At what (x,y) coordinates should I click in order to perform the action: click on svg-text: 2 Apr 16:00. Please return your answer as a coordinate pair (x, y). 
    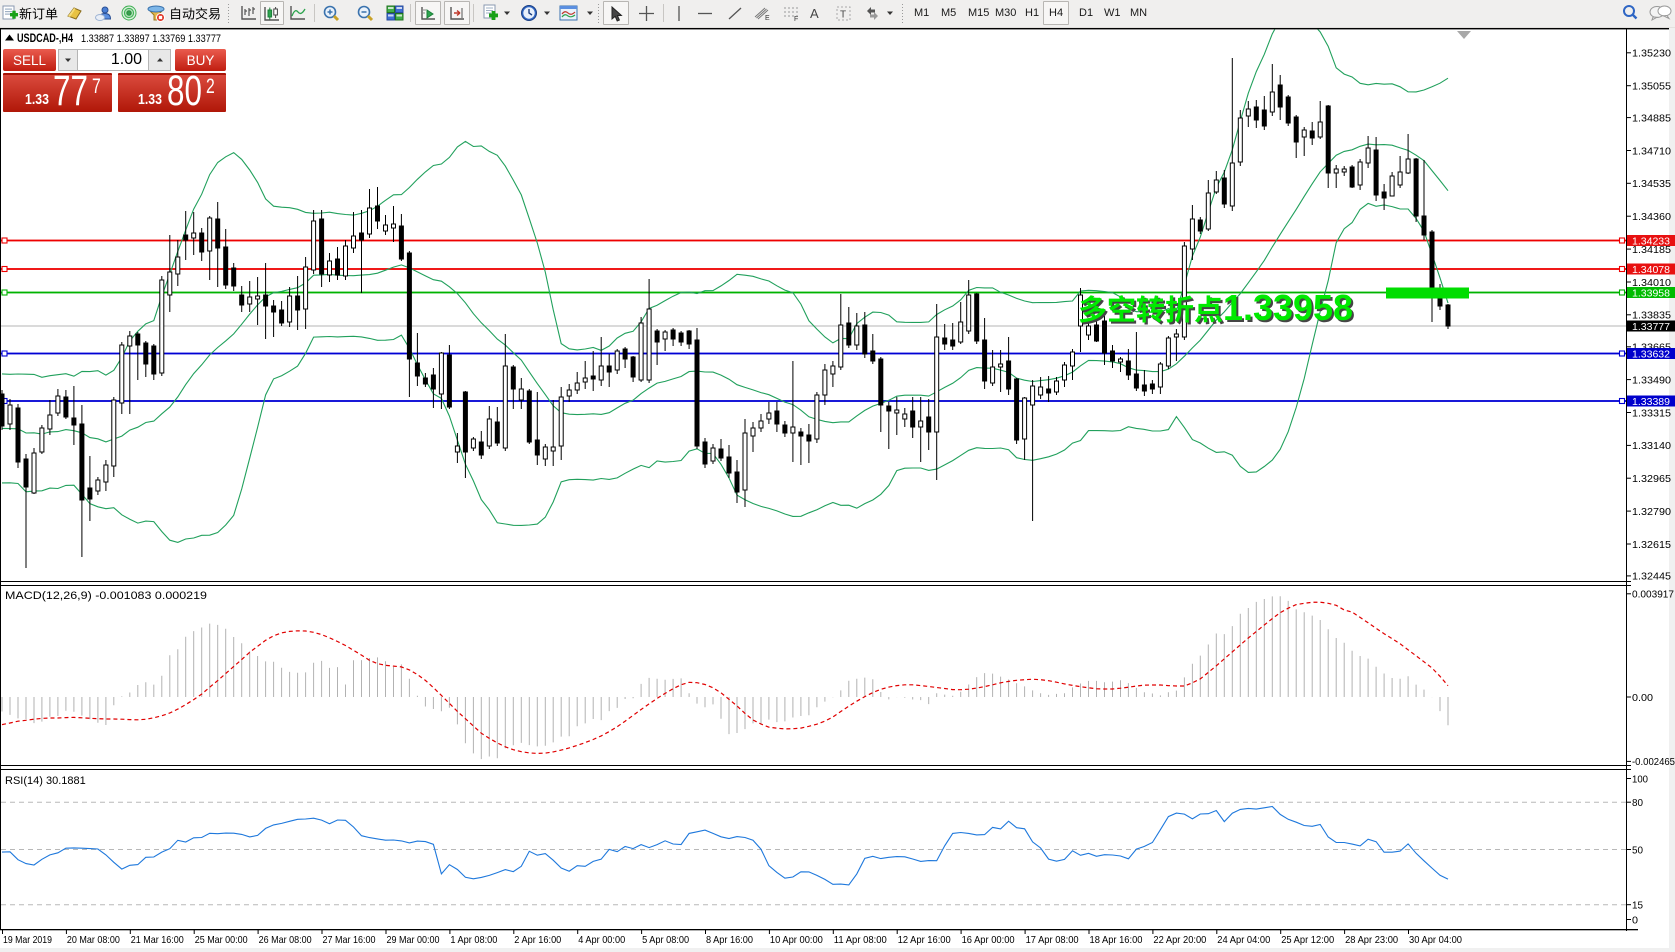
    Looking at the image, I should click on (537, 940).